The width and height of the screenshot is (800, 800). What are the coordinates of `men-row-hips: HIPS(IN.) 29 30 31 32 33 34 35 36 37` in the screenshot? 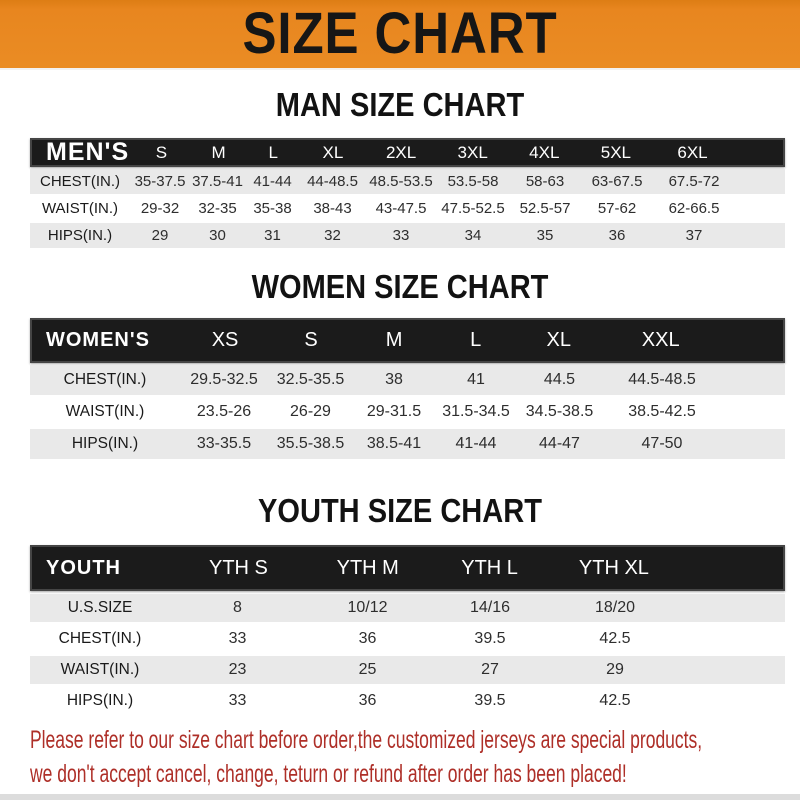 It's located at (407, 235).